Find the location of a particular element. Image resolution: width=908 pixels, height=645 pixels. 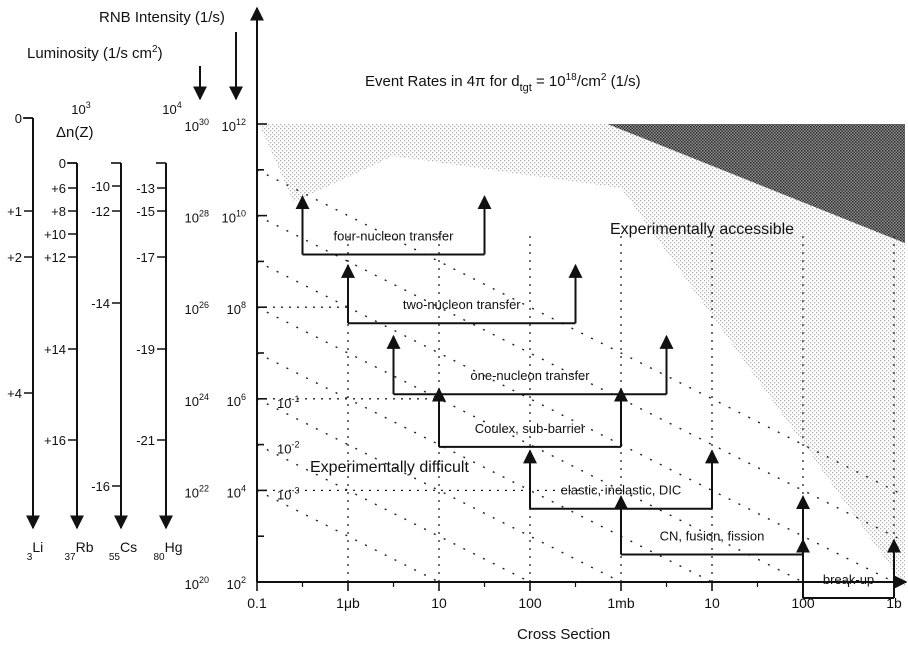

rnb-tick-label-exp: 2 is located at coordinates (243, 580).